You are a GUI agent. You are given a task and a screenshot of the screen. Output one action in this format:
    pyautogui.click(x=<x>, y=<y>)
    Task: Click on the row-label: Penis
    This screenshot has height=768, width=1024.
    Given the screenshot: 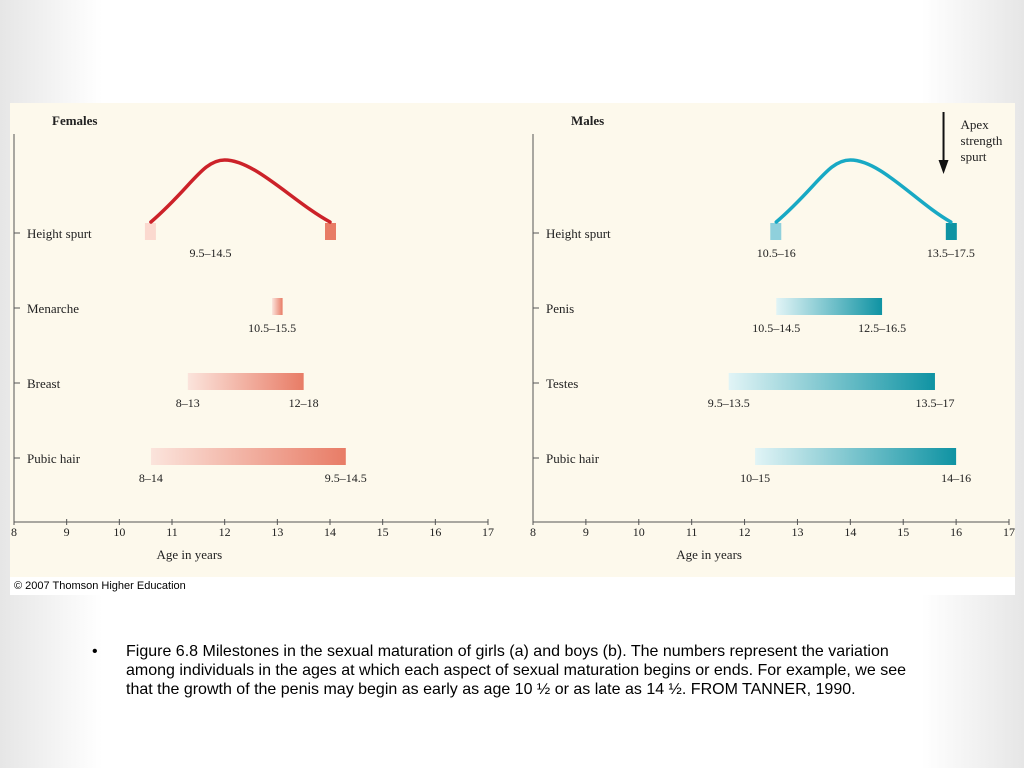 What is the action you would take?
    pyautogui.click(x=560, y=308)
    